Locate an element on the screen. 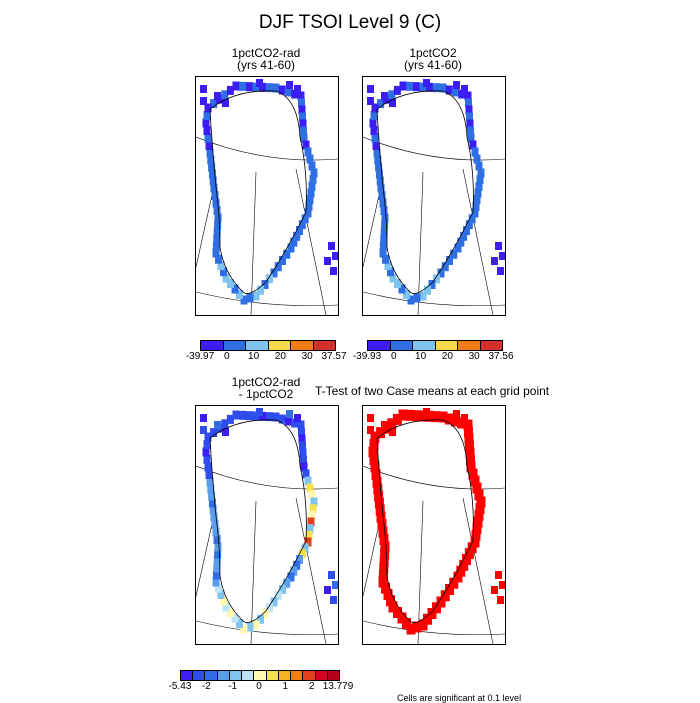 This screenshot has width=700, height=703. cb1-swatch is located at coordinates (279, 345).